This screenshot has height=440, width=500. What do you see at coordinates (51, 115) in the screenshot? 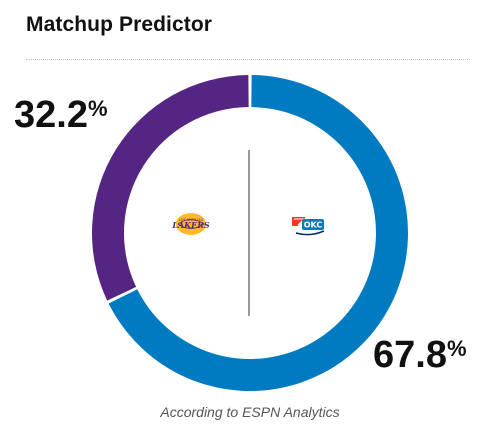
I see `away-percentage-value: 32.2` at bounding box center [51, 115].